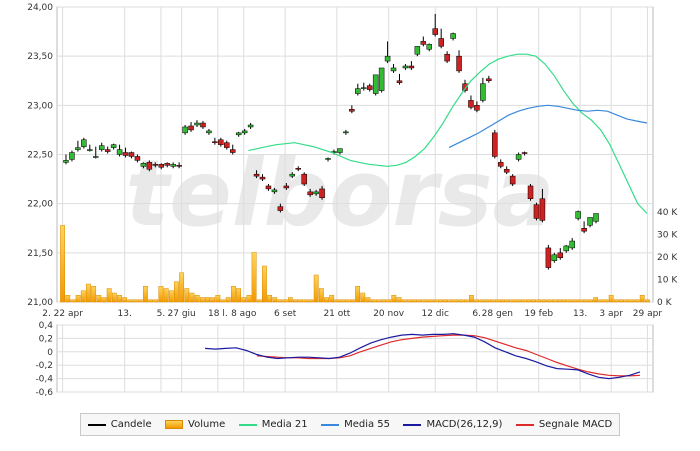 This screenshot has height=451, width=700. What do you see at coordinates (339, 193) in the screenshot?
I see `watermark: telborsa` at bounding box center [339, 193].